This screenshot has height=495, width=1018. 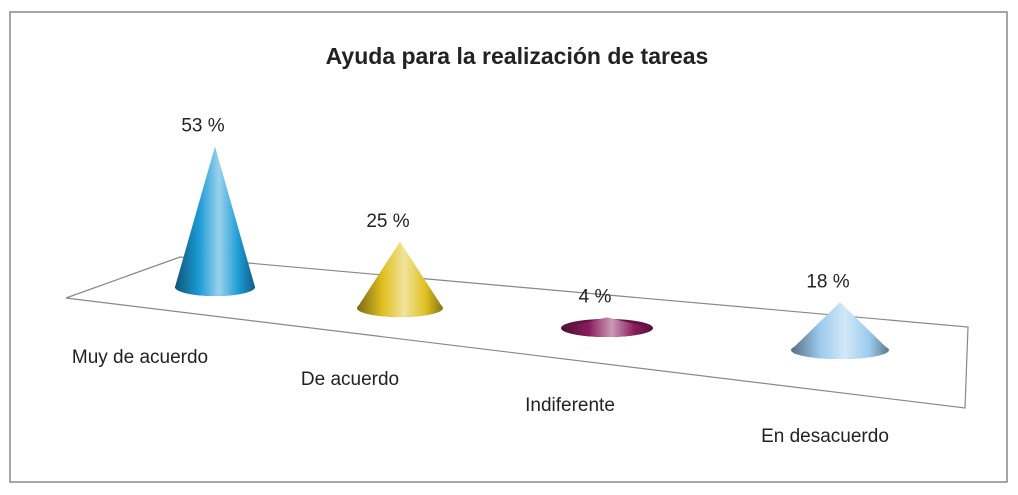 What do you see at coordinates (825, 436) in the screenshot?
I see `x-tick-label: En desacuerdo` at bounding box center [825, 436].